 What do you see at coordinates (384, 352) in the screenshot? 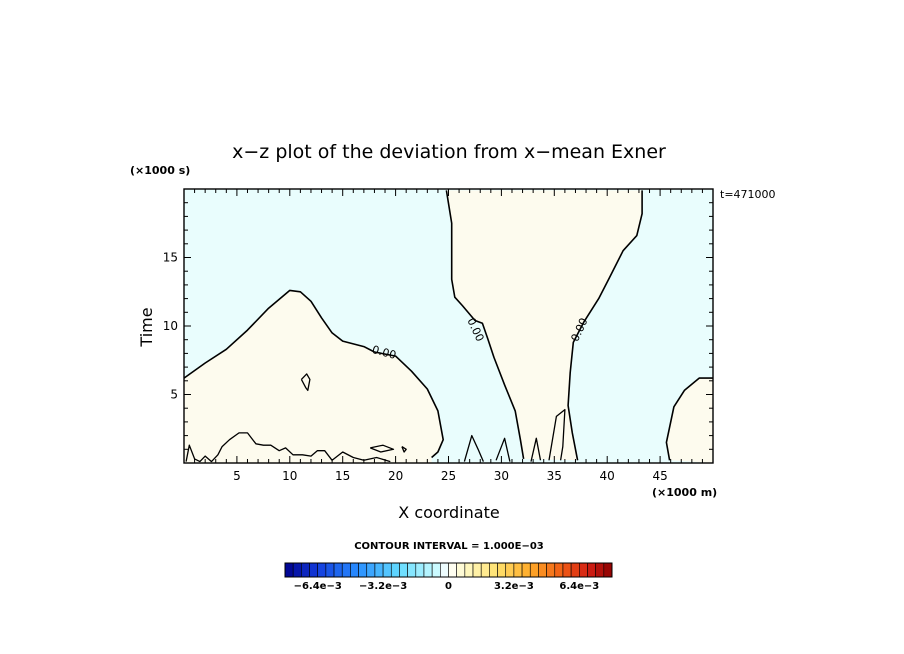
I see `contour-label-1: 0.00` at bounding box center [384, 352].